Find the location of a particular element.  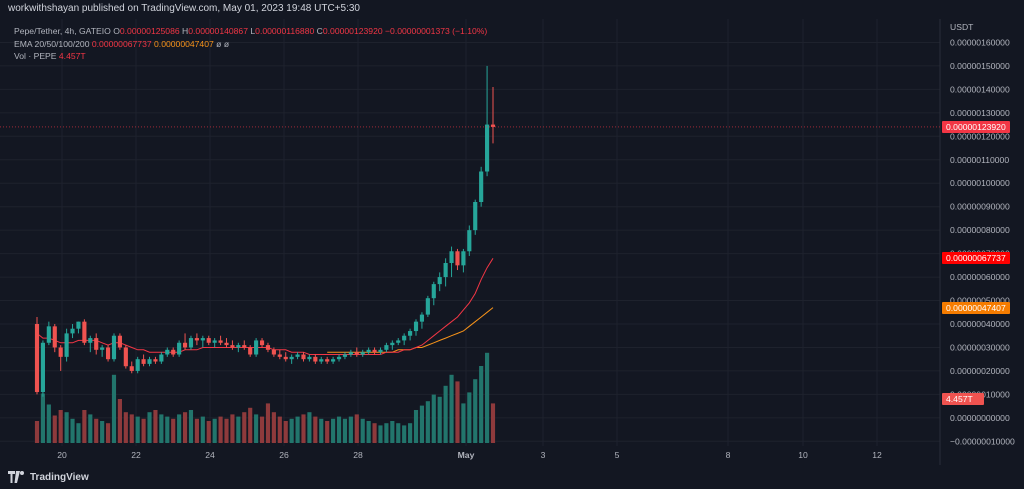

low-value: 0.00000116880 is located at coordinates (285, 31).